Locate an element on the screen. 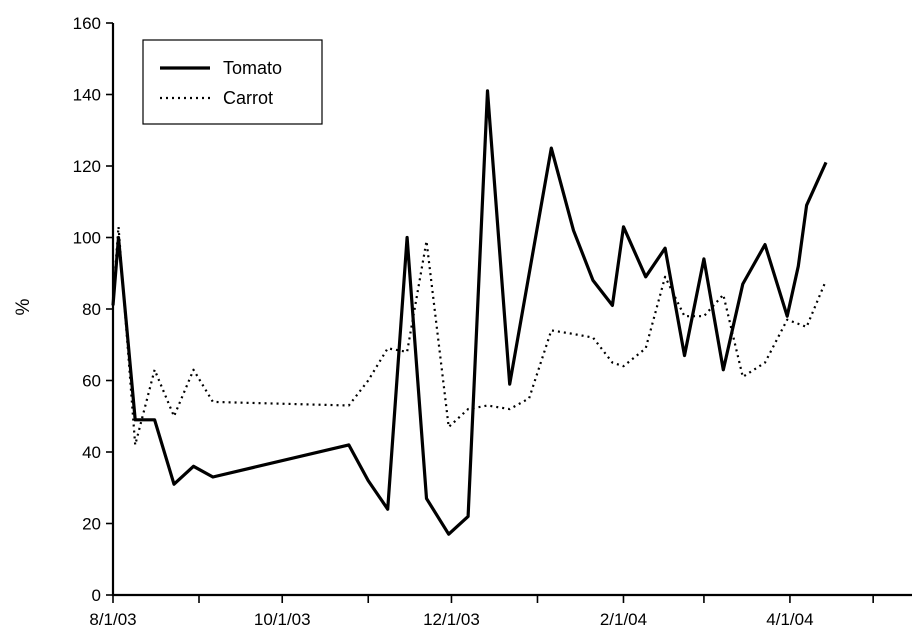  y-tick-label: 80 is located at coordinates (91, 309).